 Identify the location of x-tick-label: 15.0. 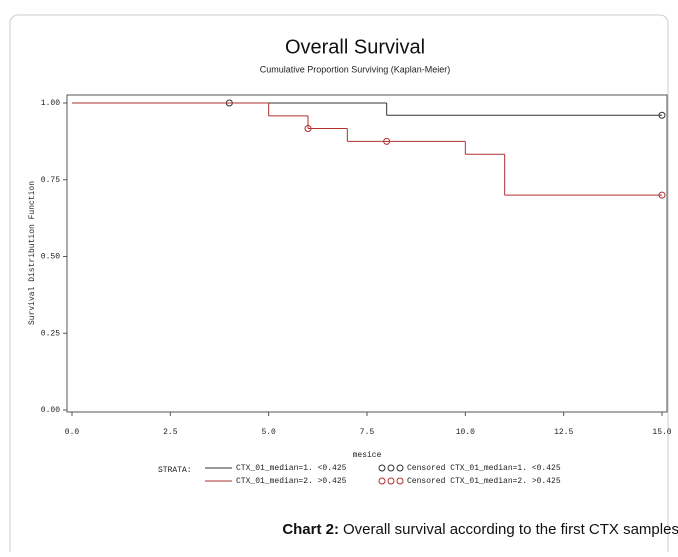
(661, 432).